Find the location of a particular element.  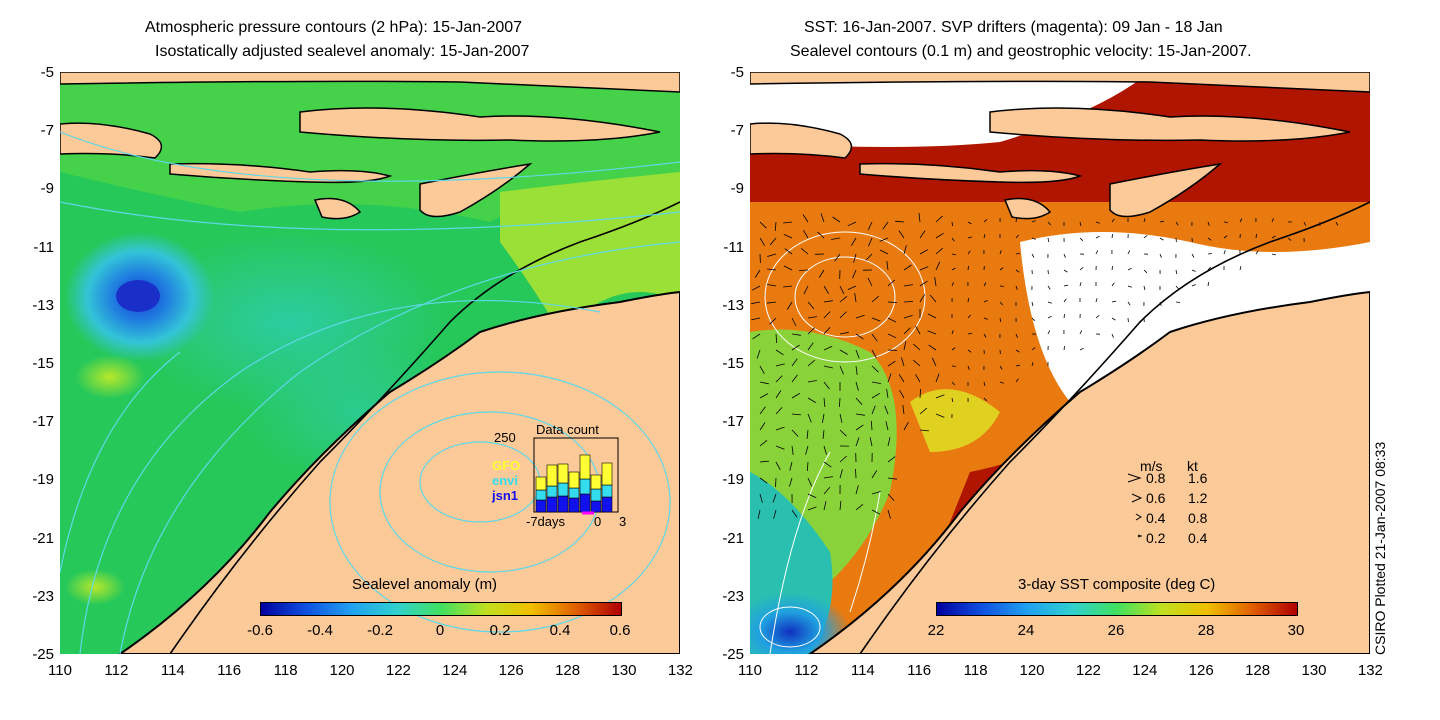

x-tick-label: 124 is located at coordinates (455, 670).